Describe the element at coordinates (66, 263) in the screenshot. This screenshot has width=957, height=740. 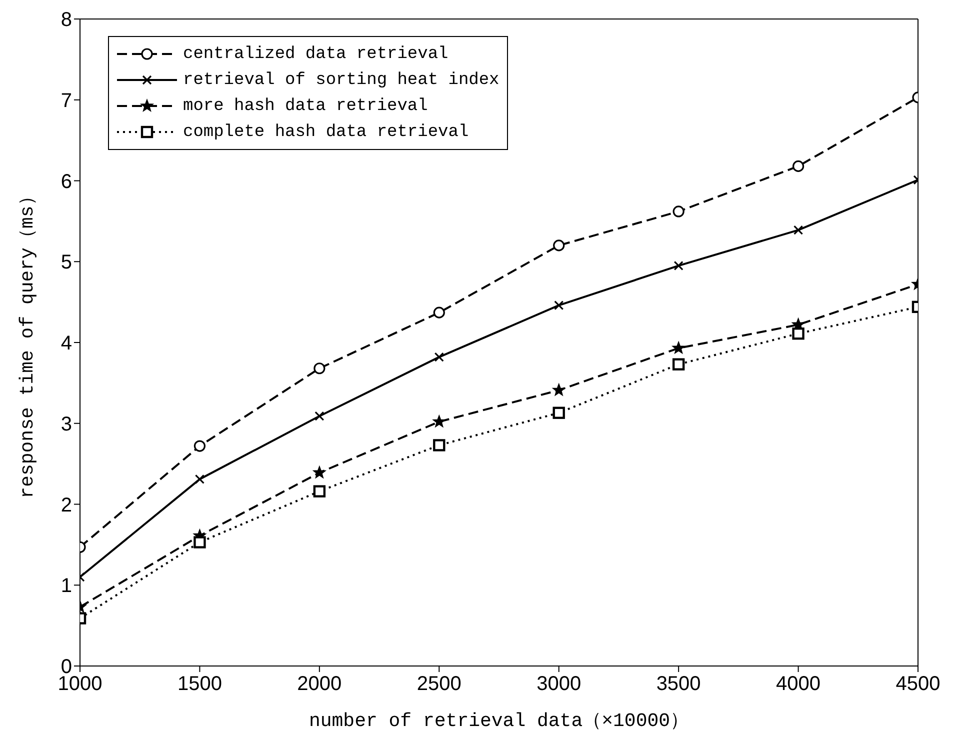
I see `y-tick-label: 5` at that location.